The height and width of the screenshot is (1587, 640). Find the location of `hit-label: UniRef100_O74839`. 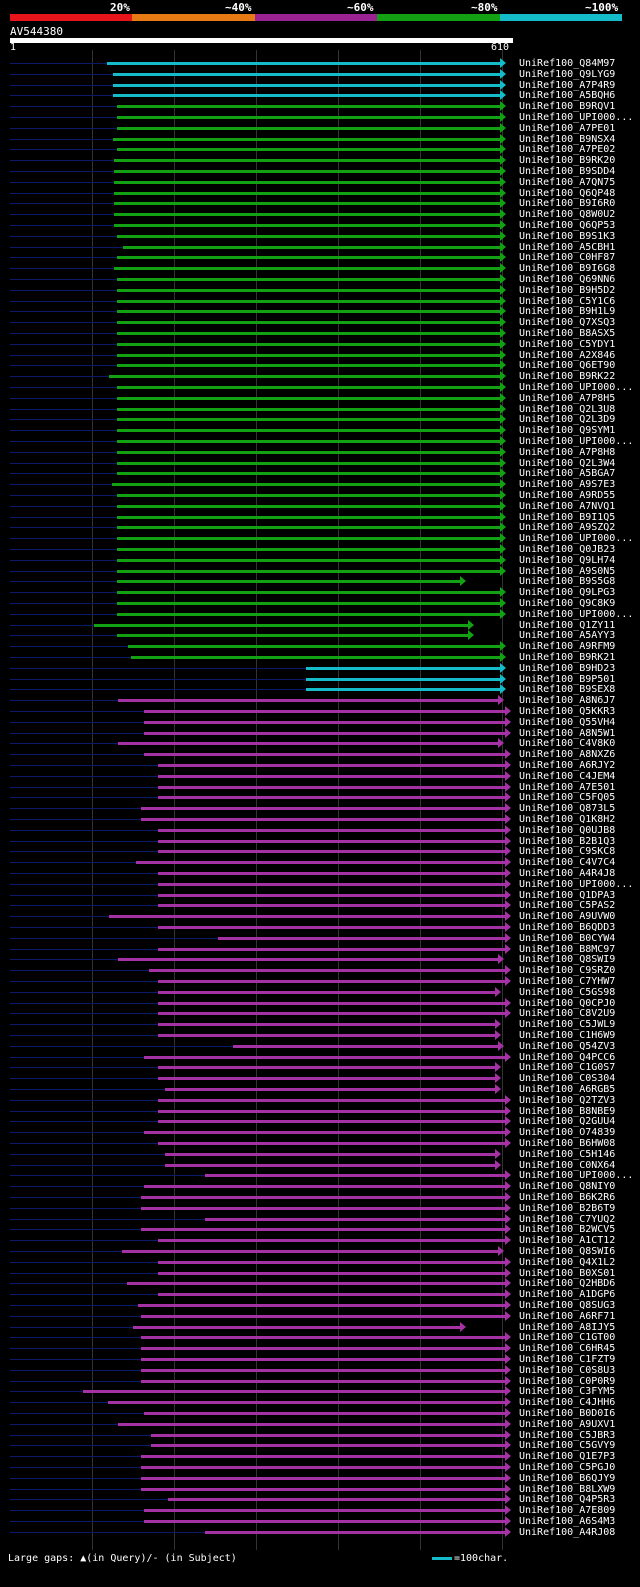

hit-label: UniRef100_O74839 is located at coordinates (567, 1133).